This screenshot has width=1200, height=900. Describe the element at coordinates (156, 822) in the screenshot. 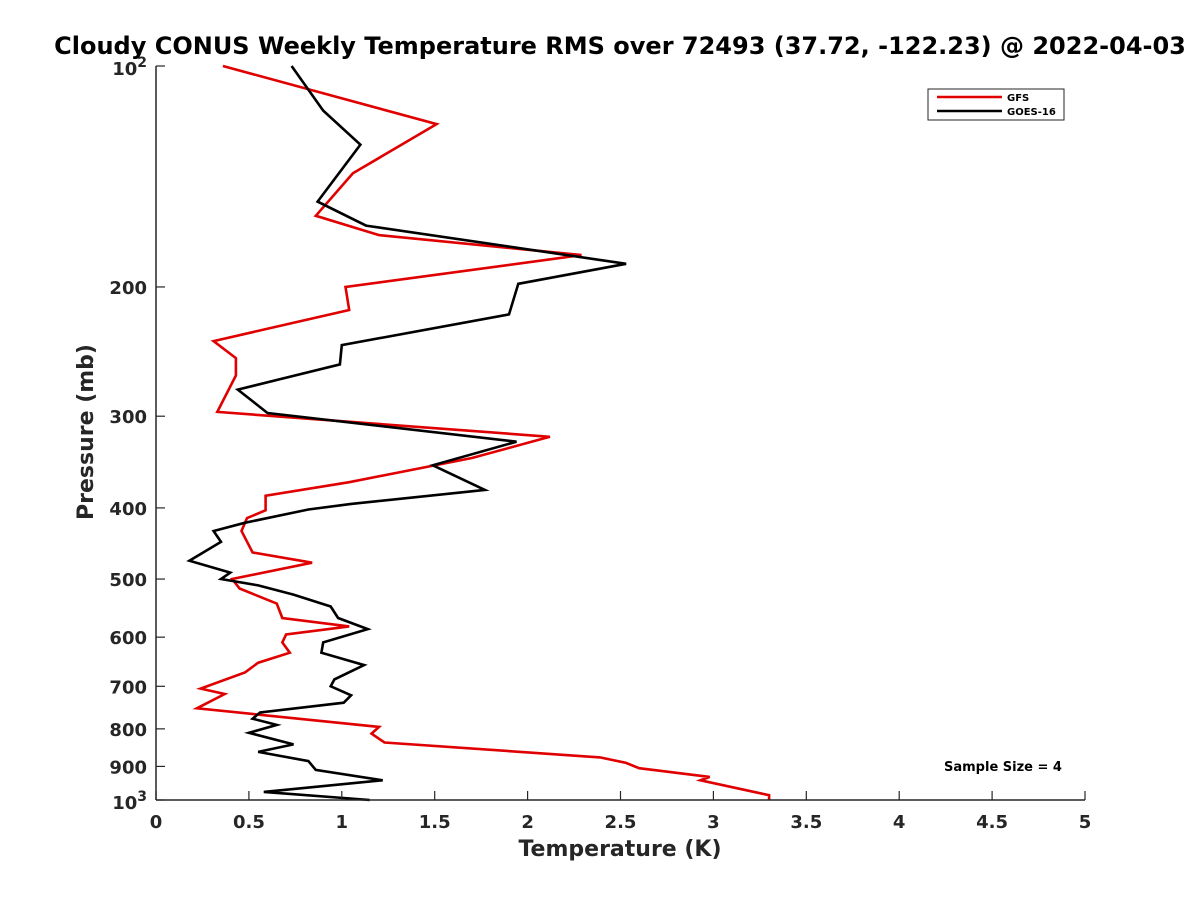

I see `x-tick-label: 0` at that location.